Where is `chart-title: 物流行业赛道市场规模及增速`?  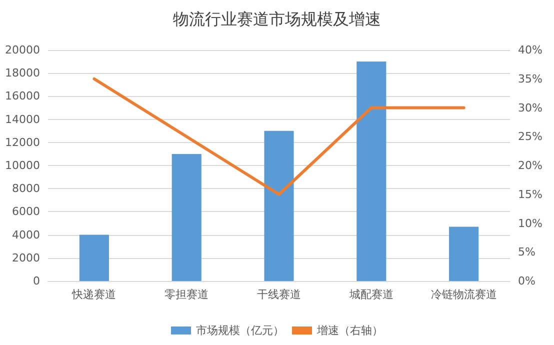 chart-title: 物流行业赛道市场规模及增速 is located at coordinates (277, 19).